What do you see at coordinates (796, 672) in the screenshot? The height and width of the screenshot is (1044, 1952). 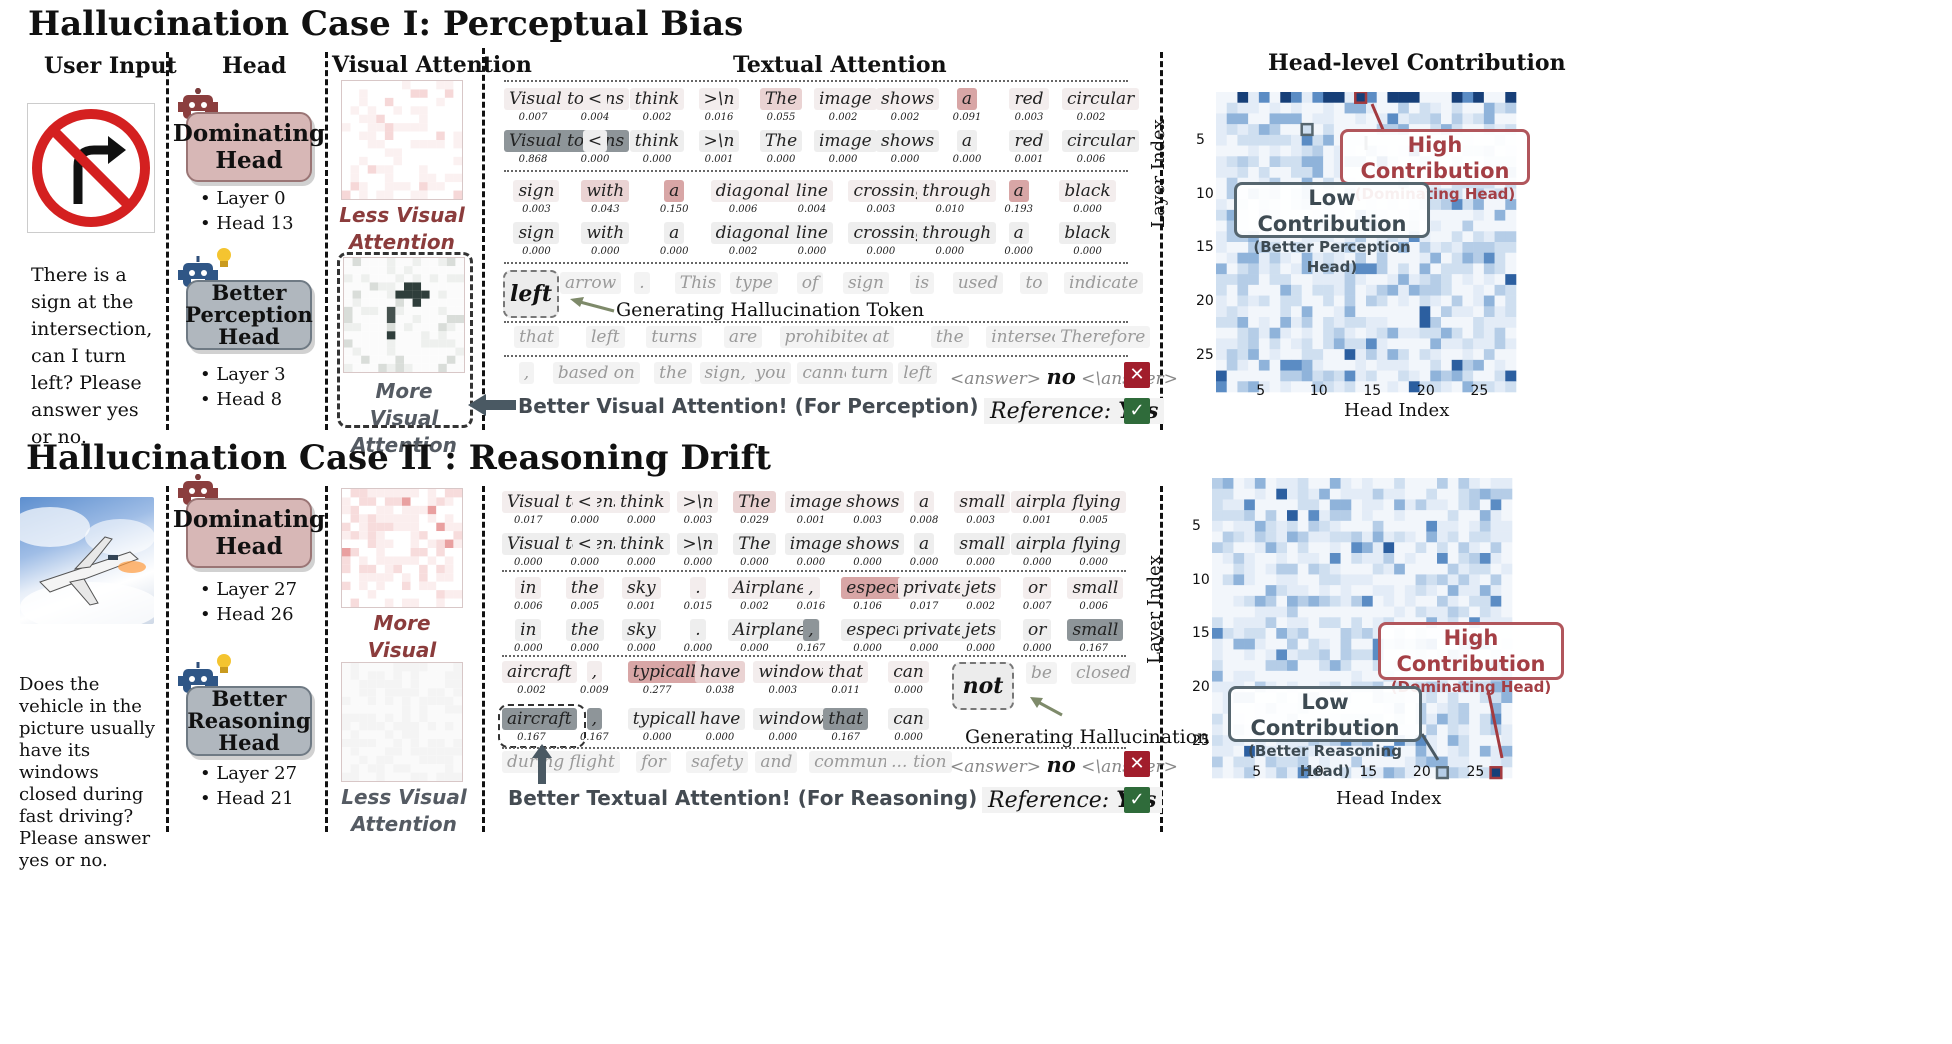 I see `token-text: windows` at bounding box center [796, 672].